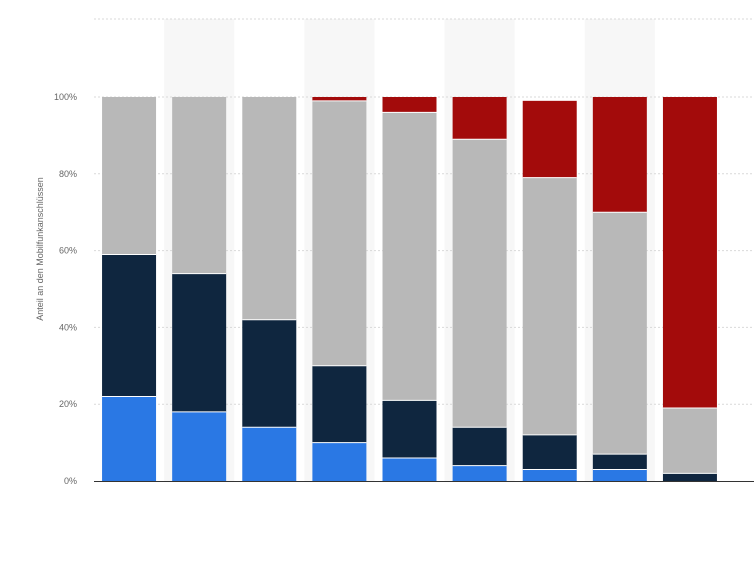 Image resolution: width=754 pixels, height=565 pixels. I want to click on y-tick-label: 80%, so click(68, 174).